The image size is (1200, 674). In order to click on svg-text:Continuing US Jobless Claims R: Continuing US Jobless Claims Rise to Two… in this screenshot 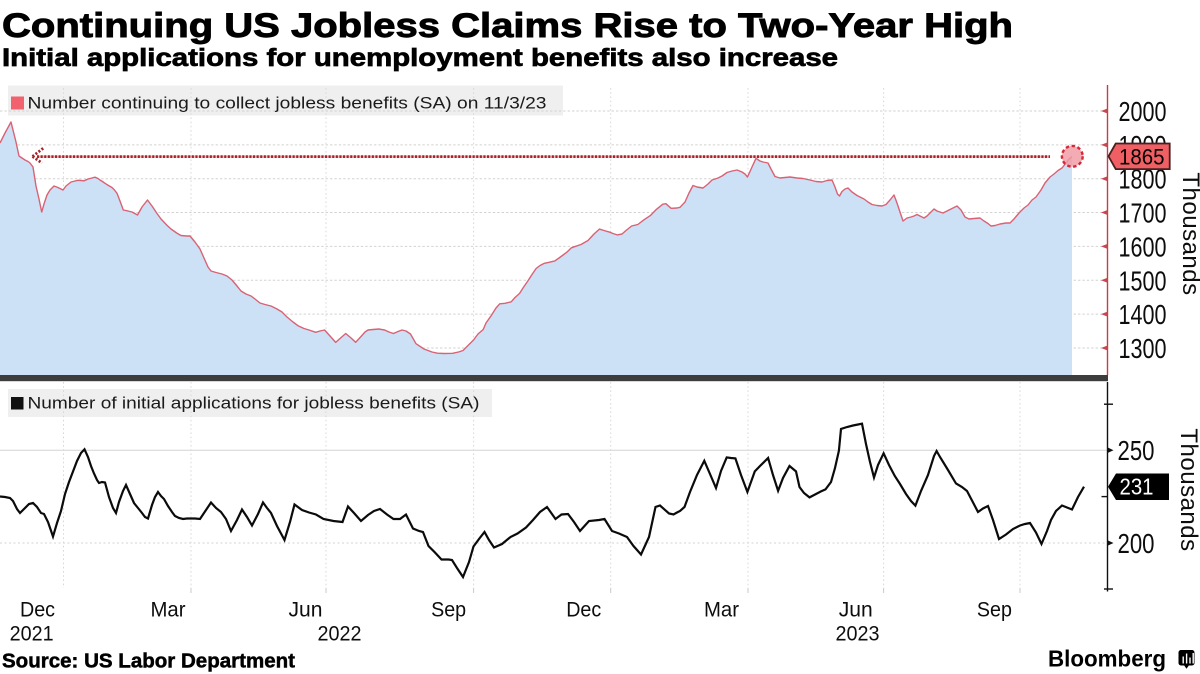, I will do `click(507, 26)`.